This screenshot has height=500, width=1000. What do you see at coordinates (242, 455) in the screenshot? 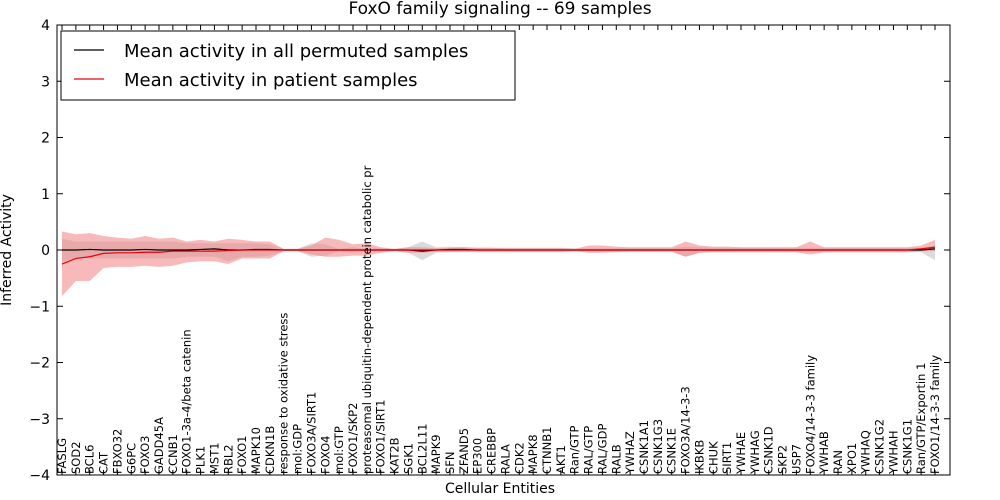
I see `x-tick-label: FOXO1` at bounding box center [242, 455].